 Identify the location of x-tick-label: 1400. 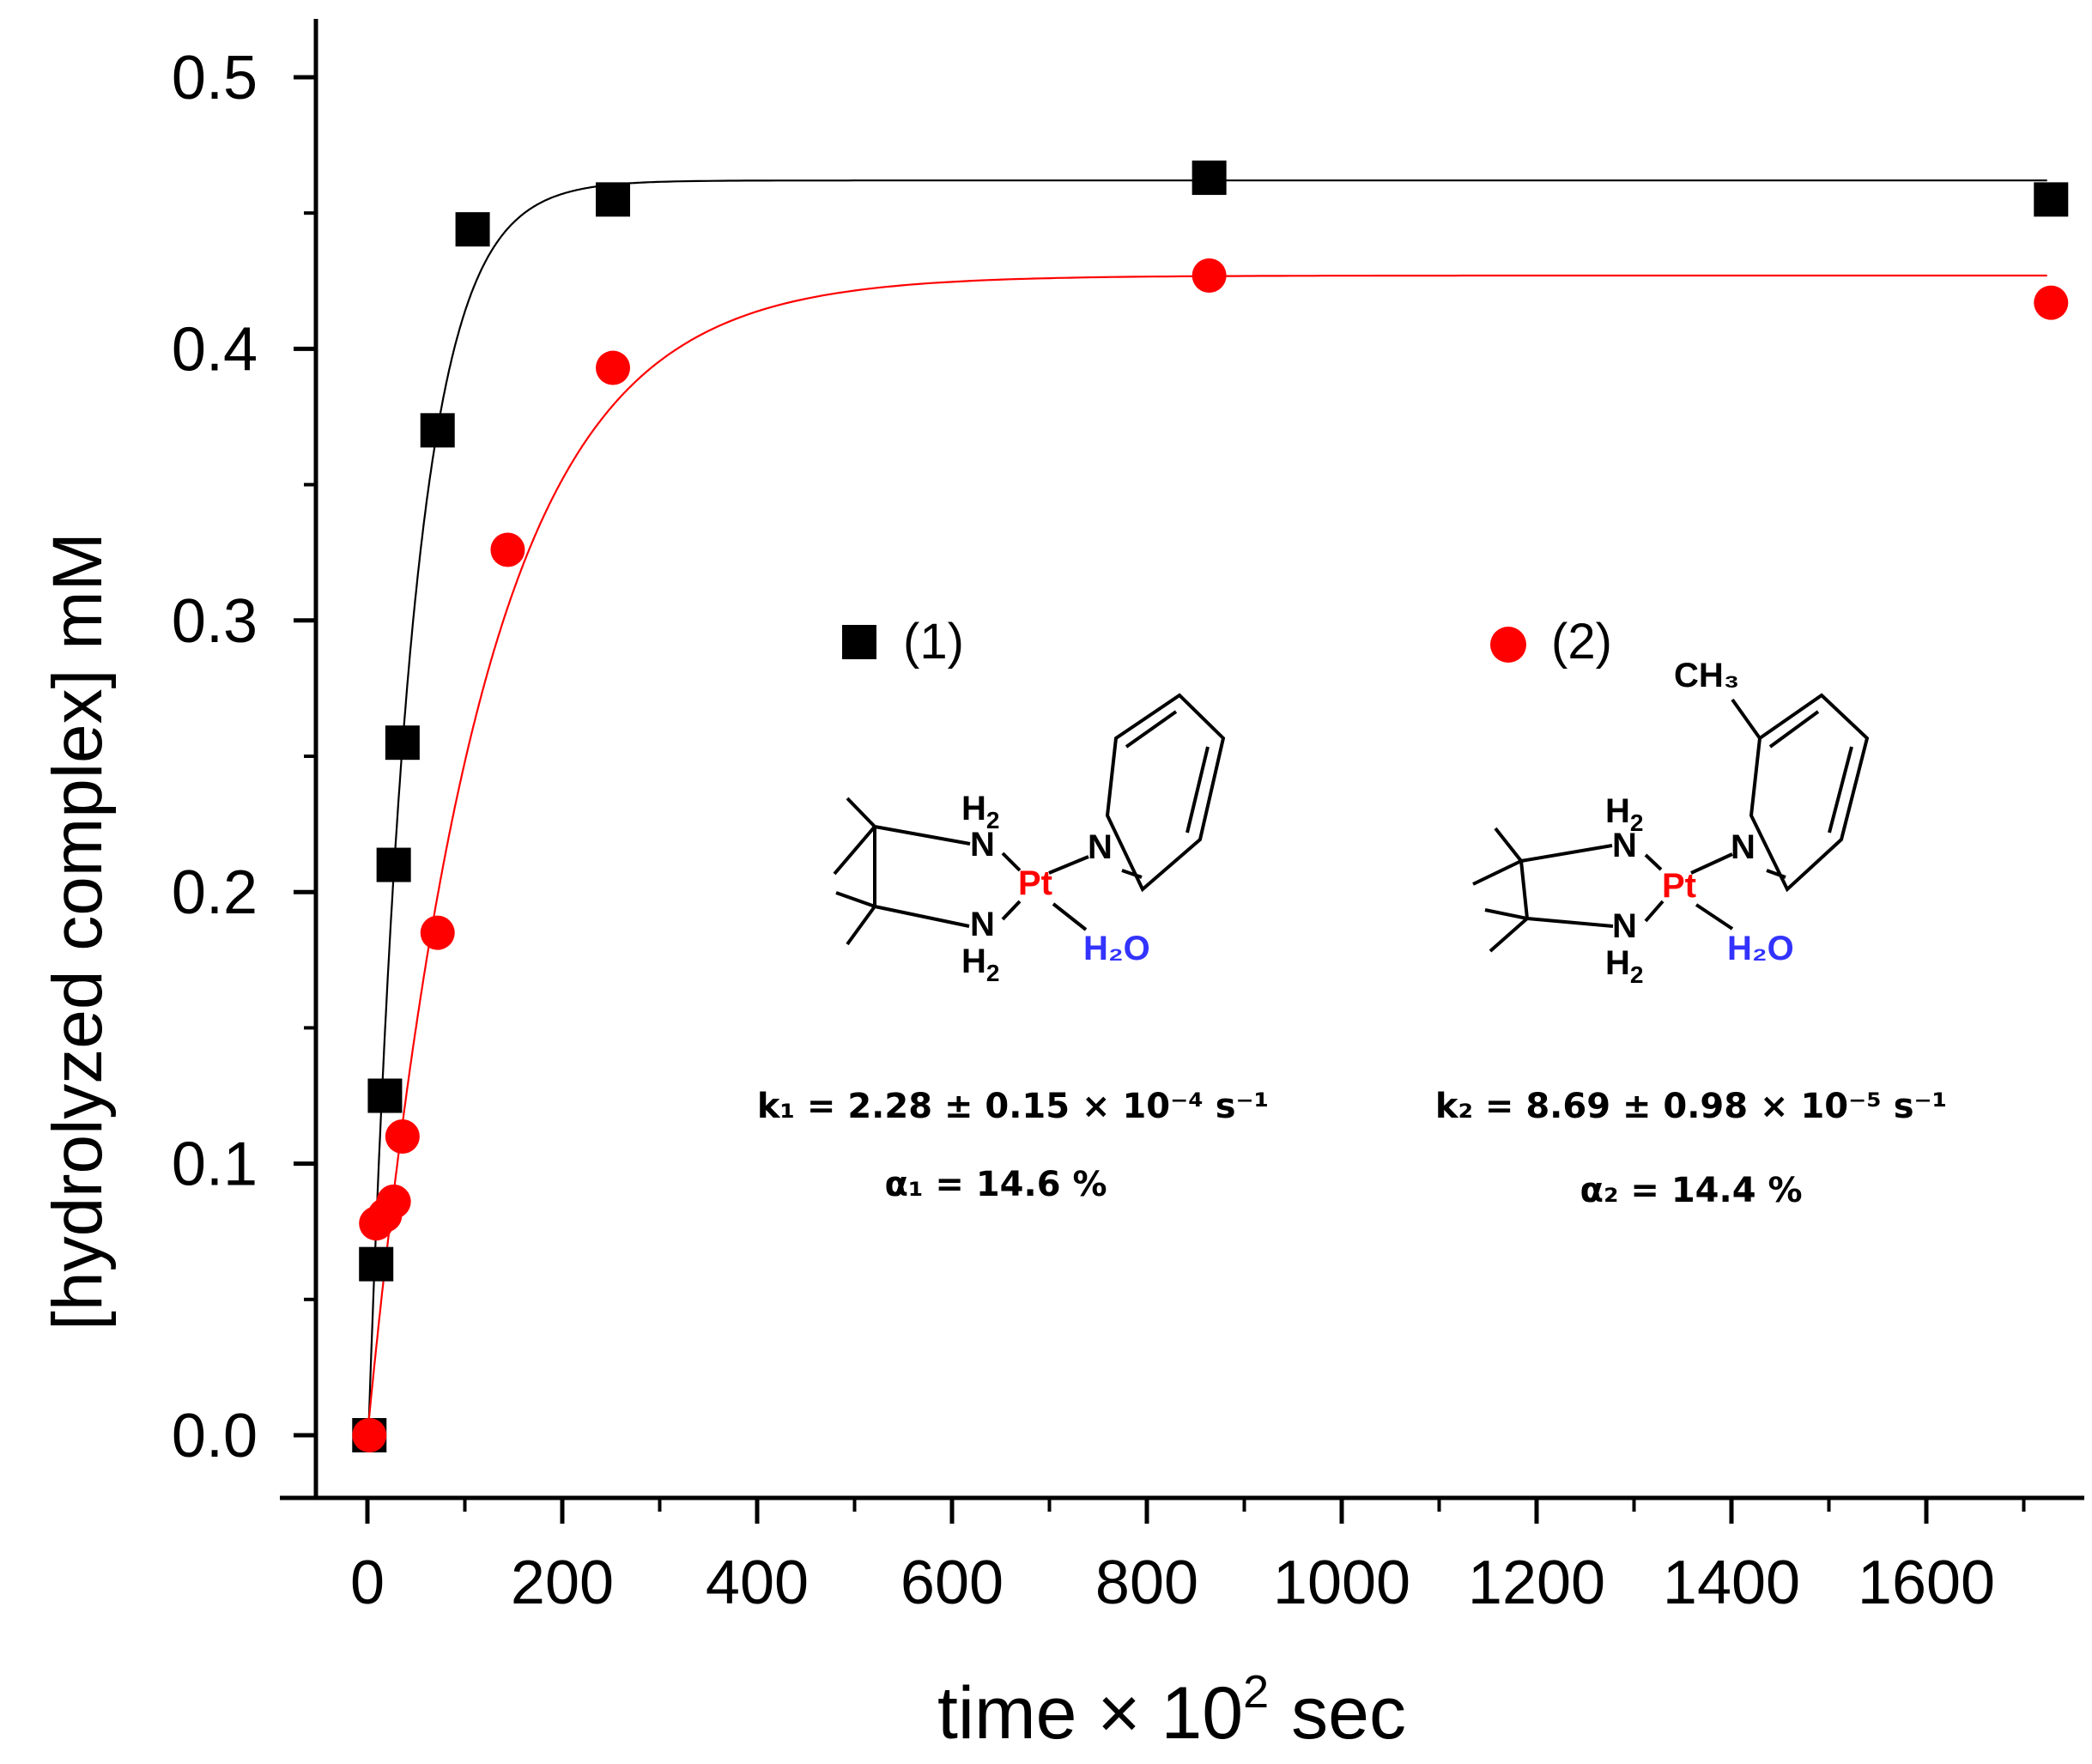
(1731, 1583).